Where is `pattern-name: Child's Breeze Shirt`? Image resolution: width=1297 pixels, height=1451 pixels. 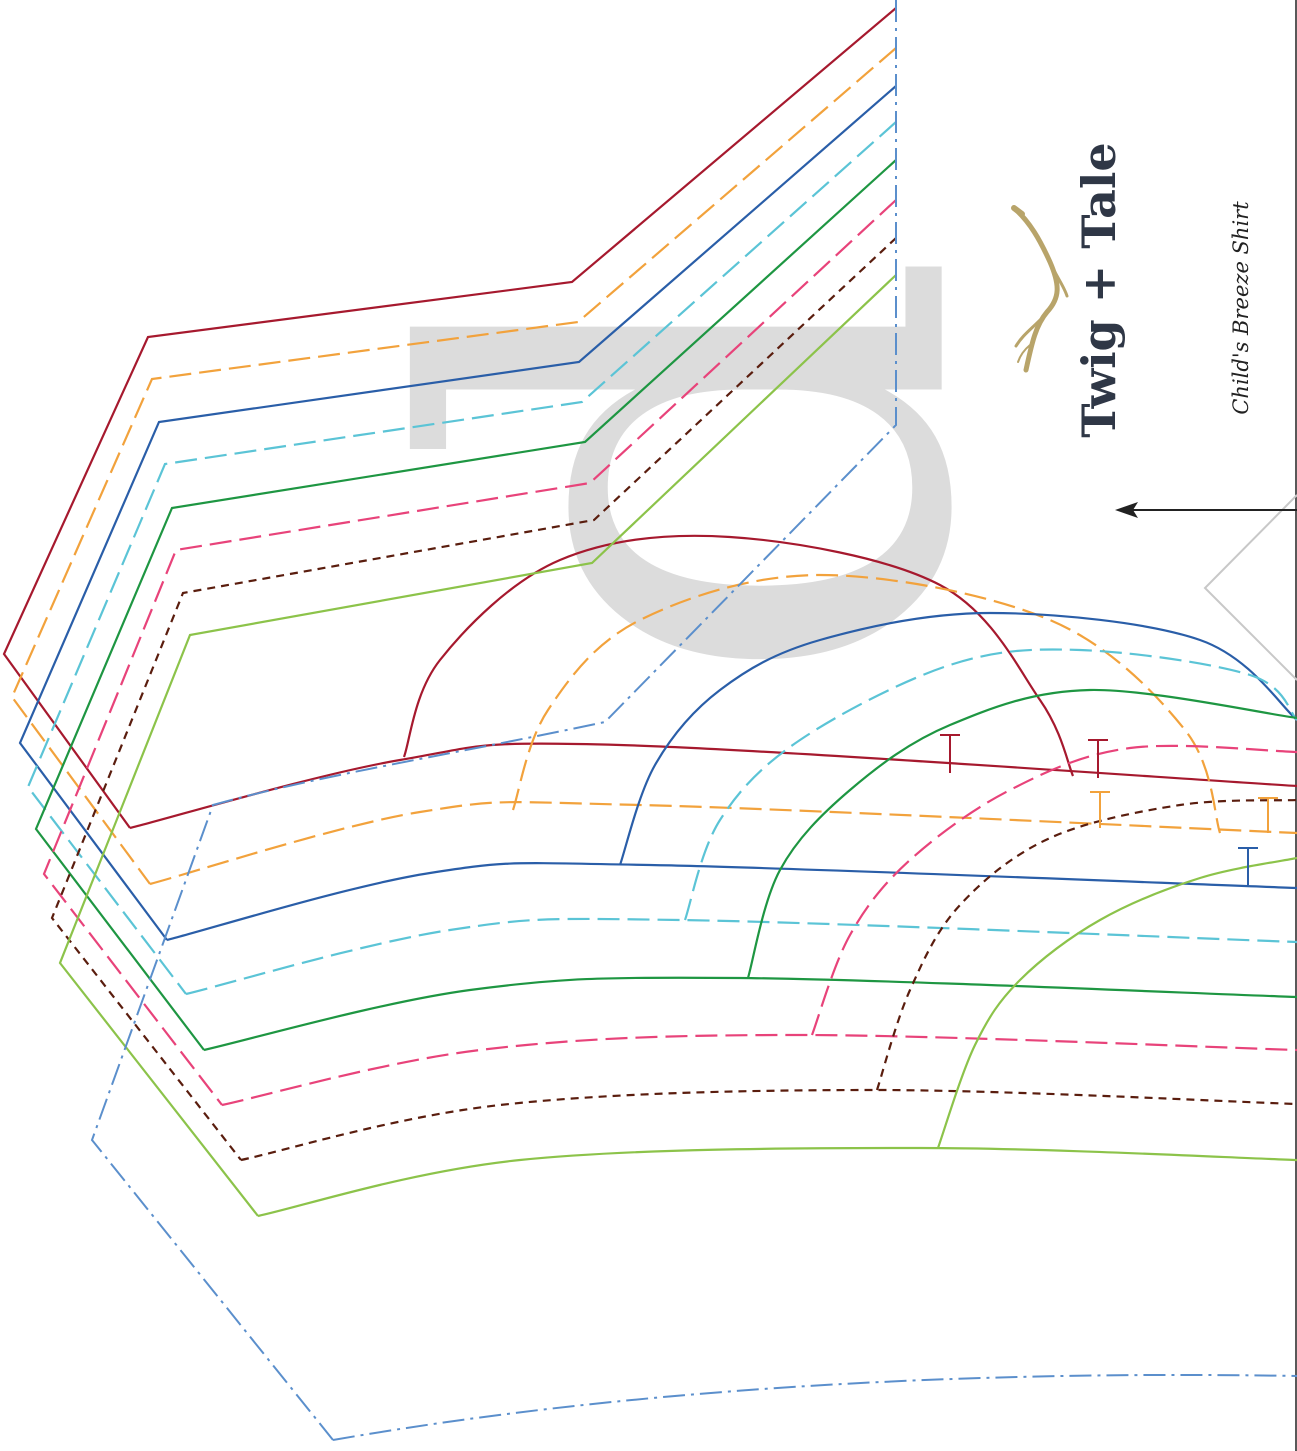
pattern-name: Child's Breeze Shirt is located at coordinates (1241, 308).